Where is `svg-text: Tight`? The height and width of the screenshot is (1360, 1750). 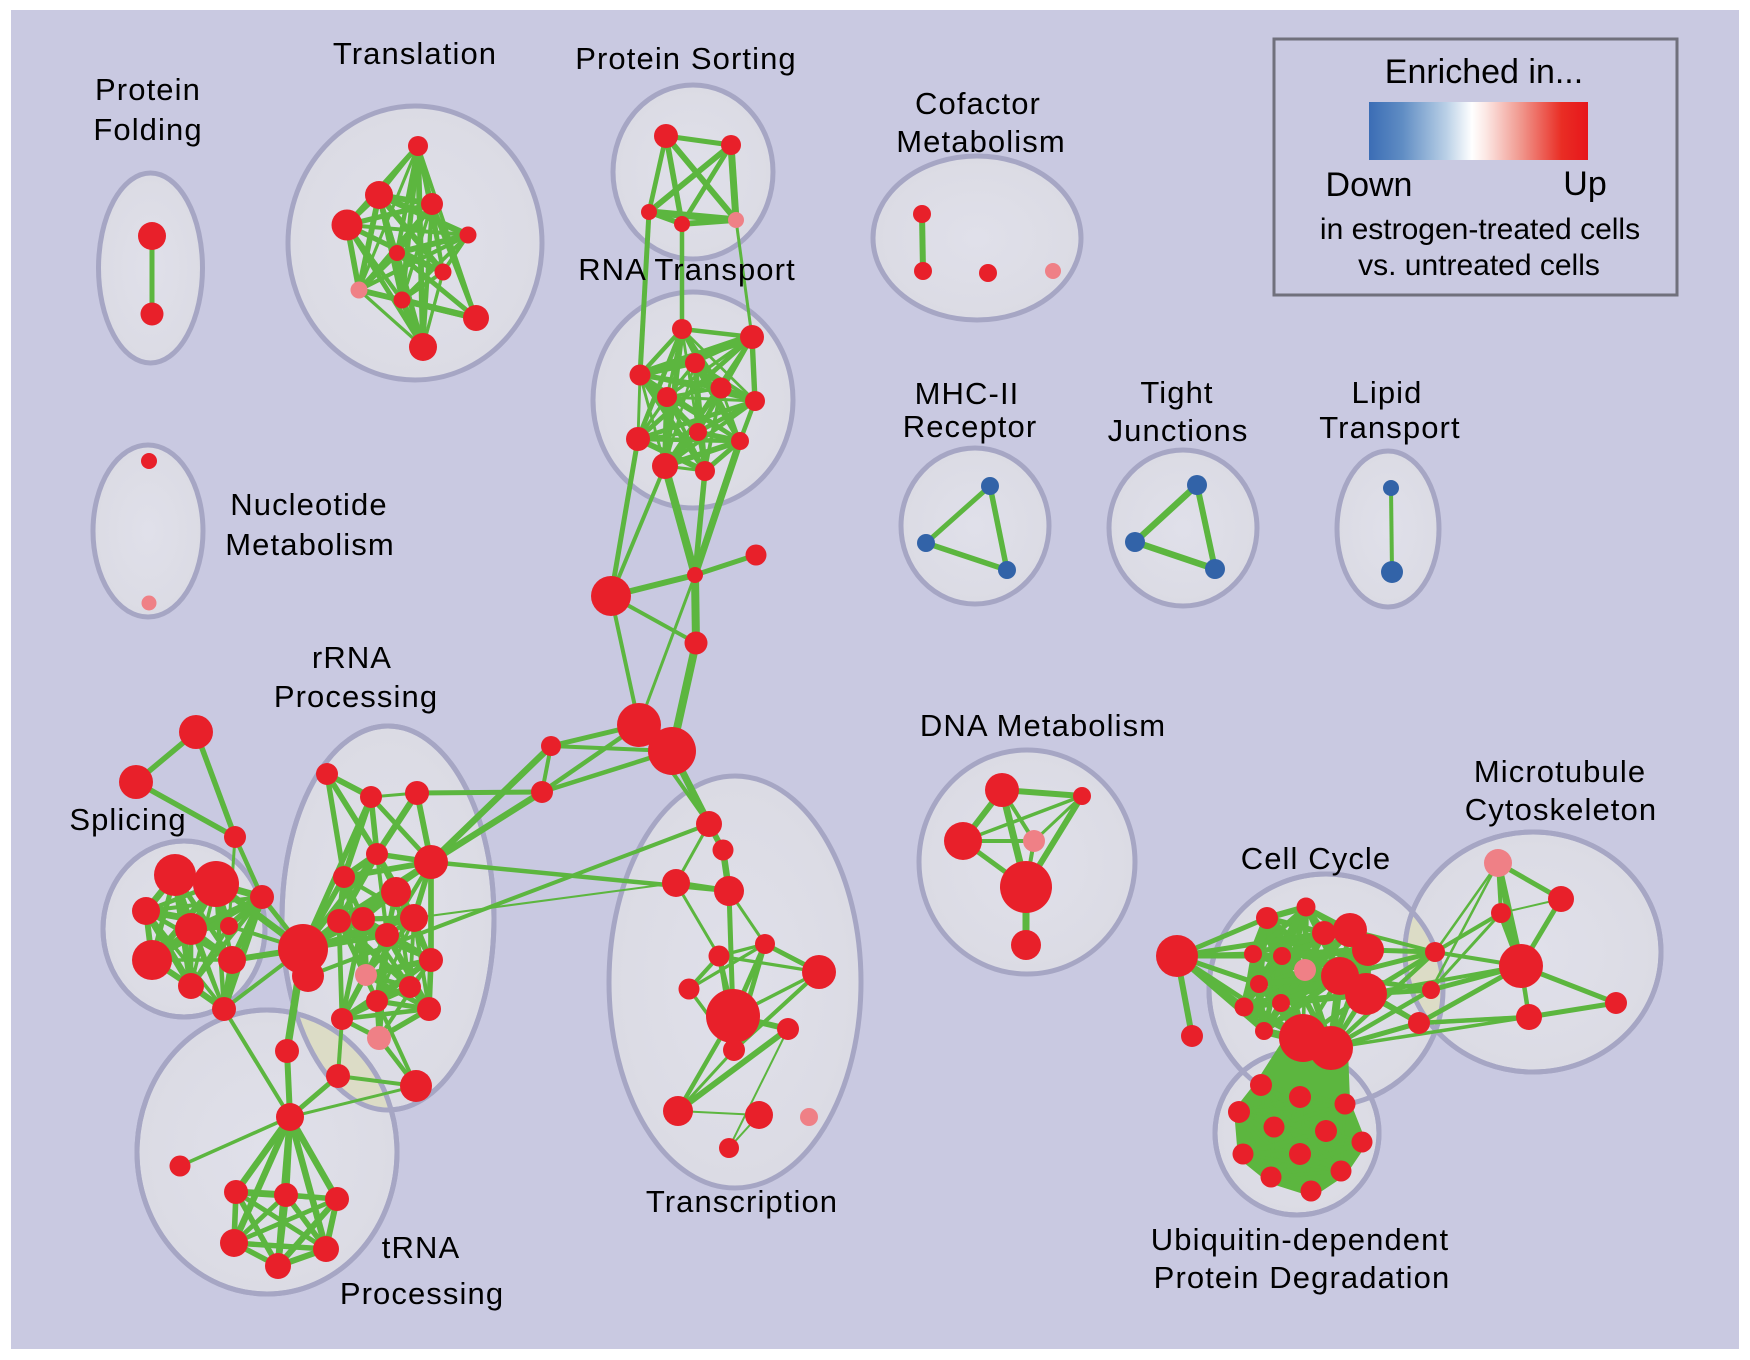
svg-text: Tight is located at coordinates (1176, 392).